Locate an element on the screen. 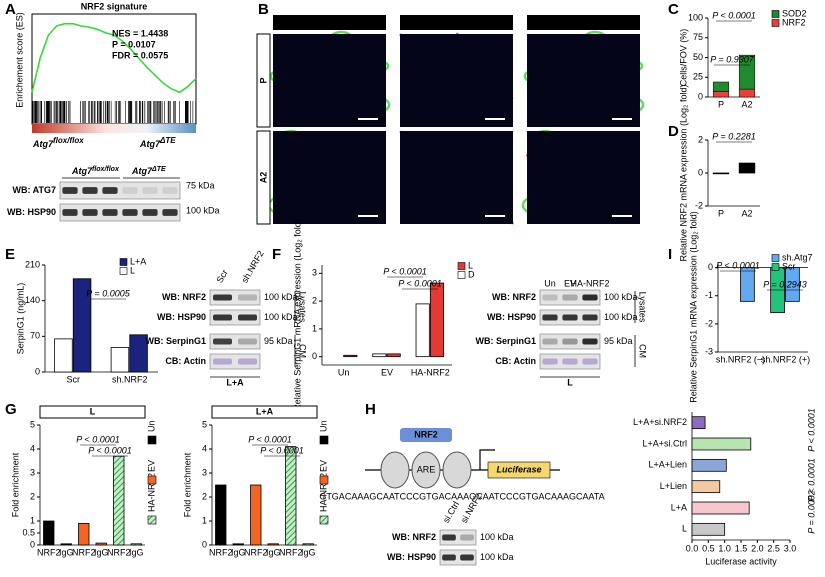  y-axis-label: Cells/FOV (%) is located at coordinates (683, 58).